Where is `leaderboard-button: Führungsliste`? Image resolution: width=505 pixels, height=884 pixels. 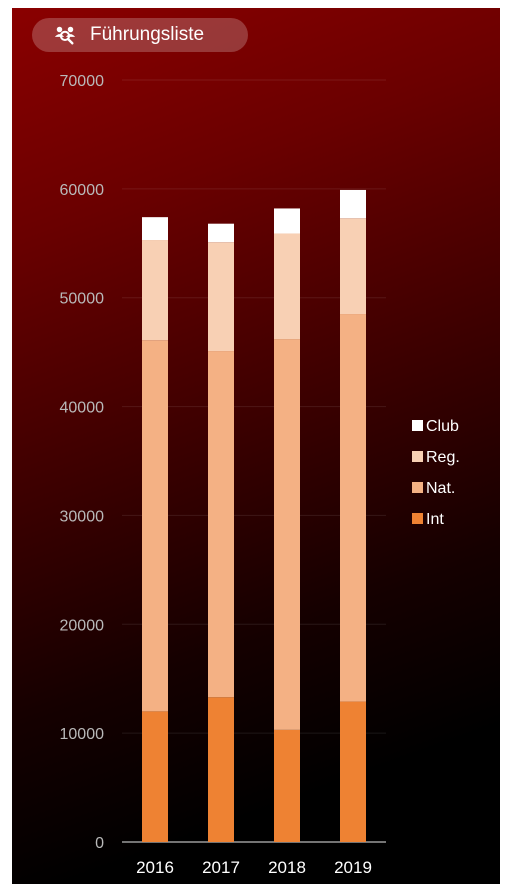
leaderboard-button: Führungsliste is located at coordinates (140, 35).